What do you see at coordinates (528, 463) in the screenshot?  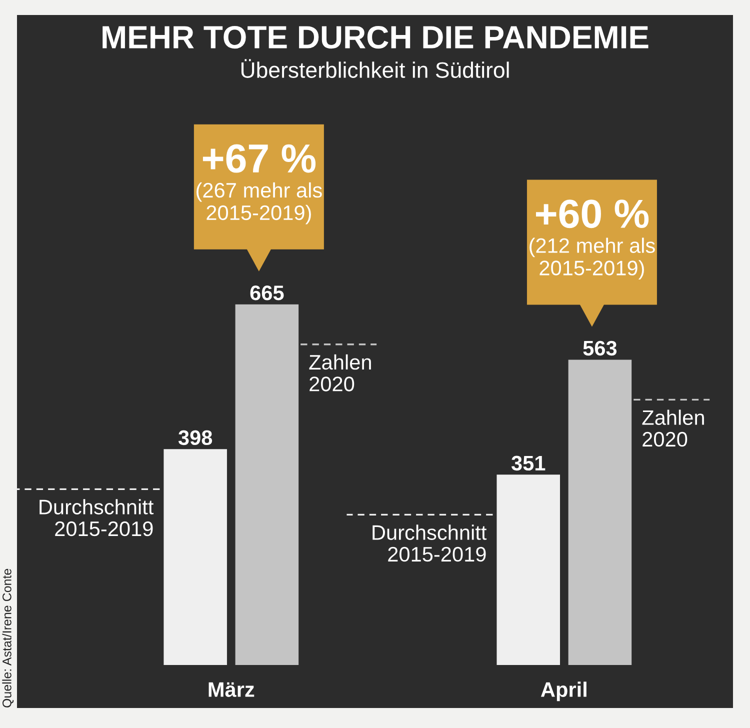 I see `data-label: 351` at bounding box center [528, 463].